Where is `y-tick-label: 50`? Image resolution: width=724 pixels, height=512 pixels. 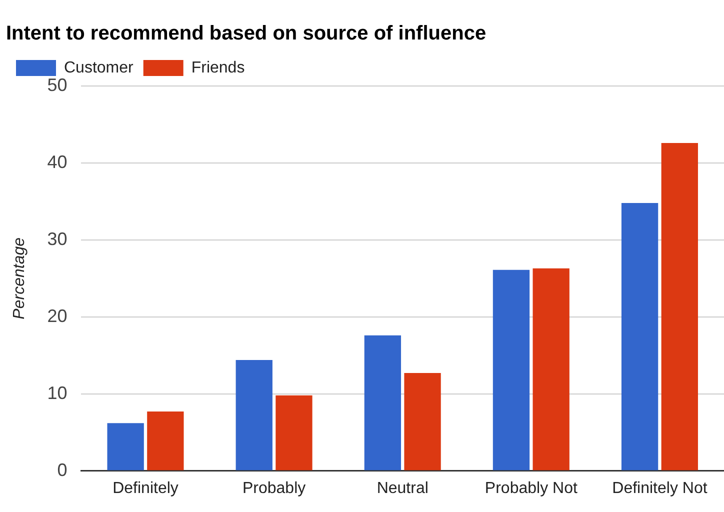 y-tick-label: 50 is located at coordinates (57, 84).